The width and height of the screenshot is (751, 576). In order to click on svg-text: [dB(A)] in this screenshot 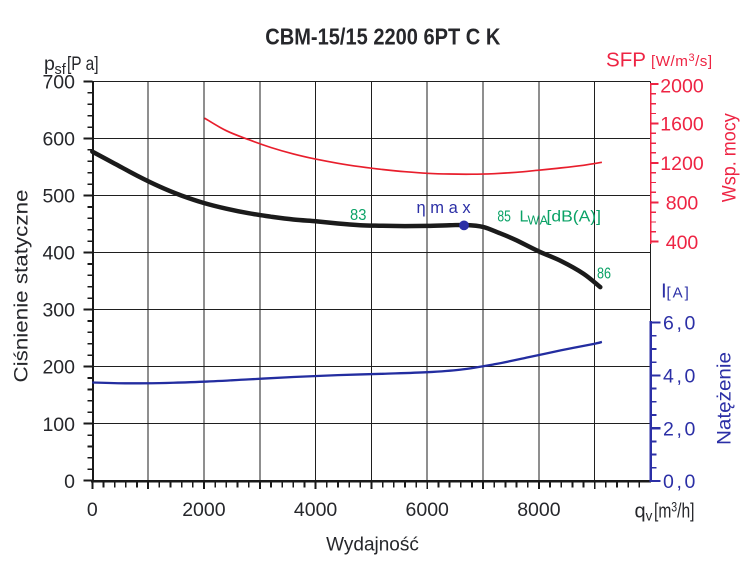, I will do `click(574, 217)`.